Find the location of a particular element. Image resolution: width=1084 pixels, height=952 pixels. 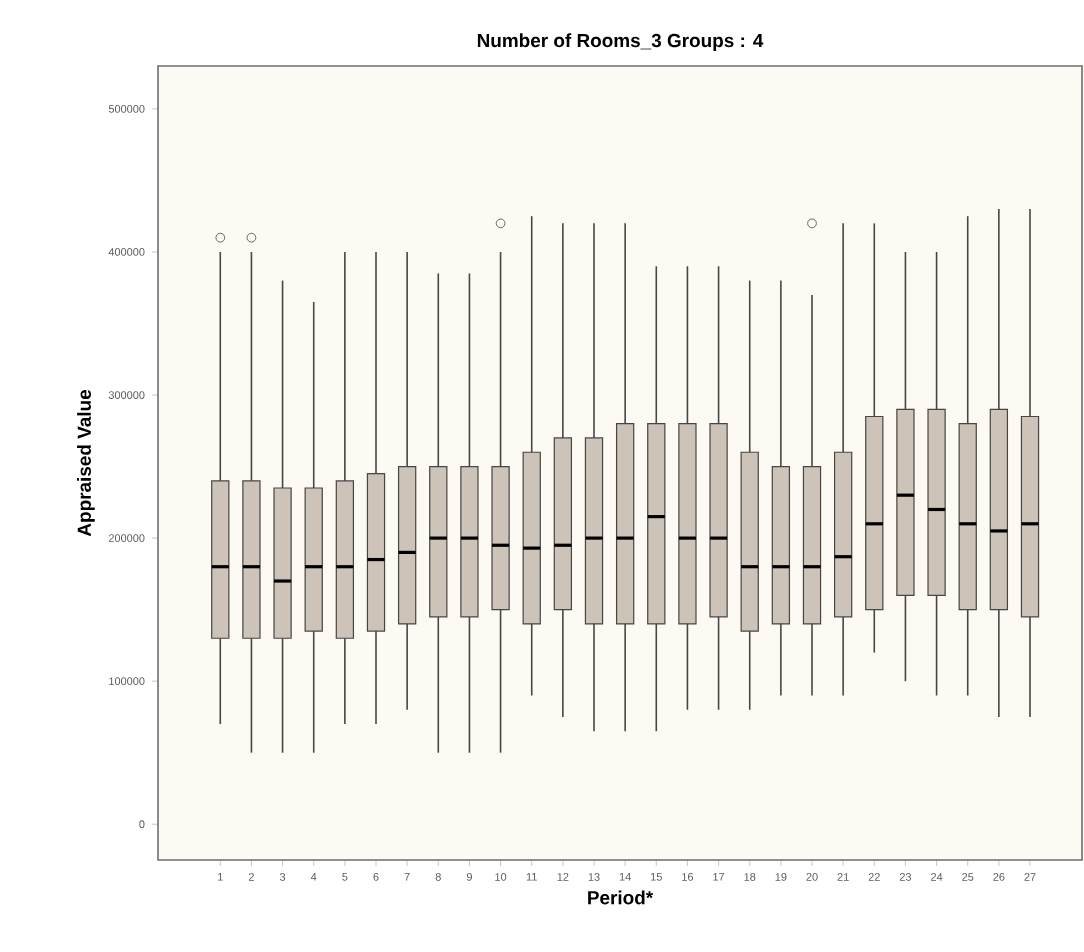

y-axis-title: Appraised Value is located at coordinates (86, 463).